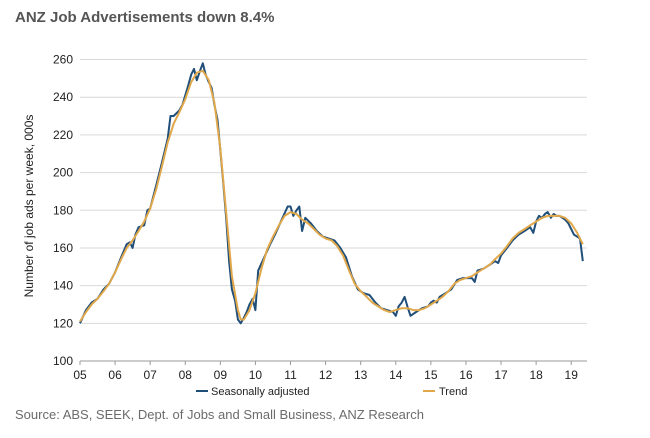 This screenshot has height=438, width=650. What do you see at coordinates (396, 375) in the screenshot?
I see `x-tick-label: 14` at bounding box center [396, 375].